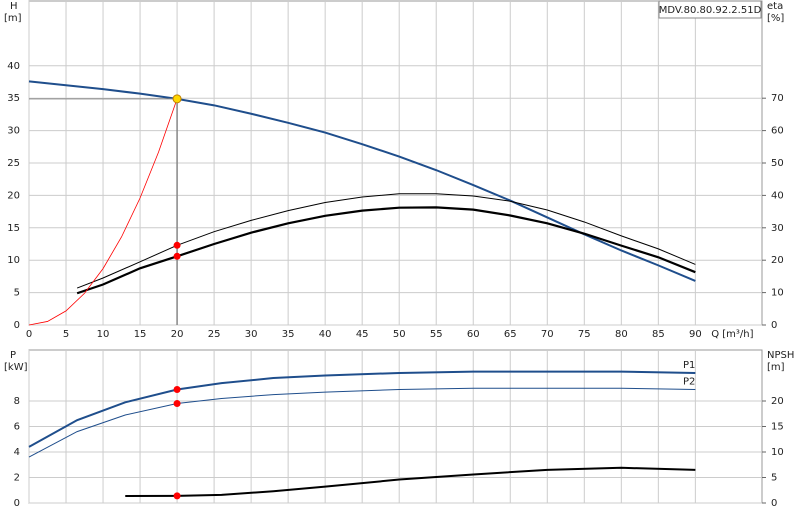 This screenshot has height=520, width=800. What do you see at coordinates (695, 334) in the screenshot?
I see `x-tick-label: 90` at bounding box center [695, 334].